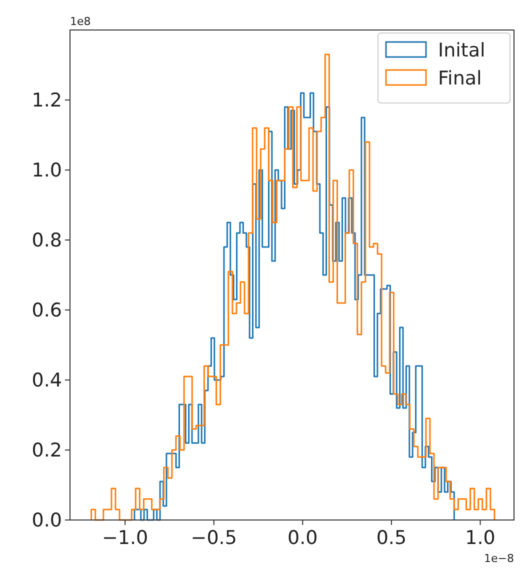  What do you see at coordinates (47, 311) in the screenshot?
I see `y-tick-label: 0.6` at bounding box center [47, 311].